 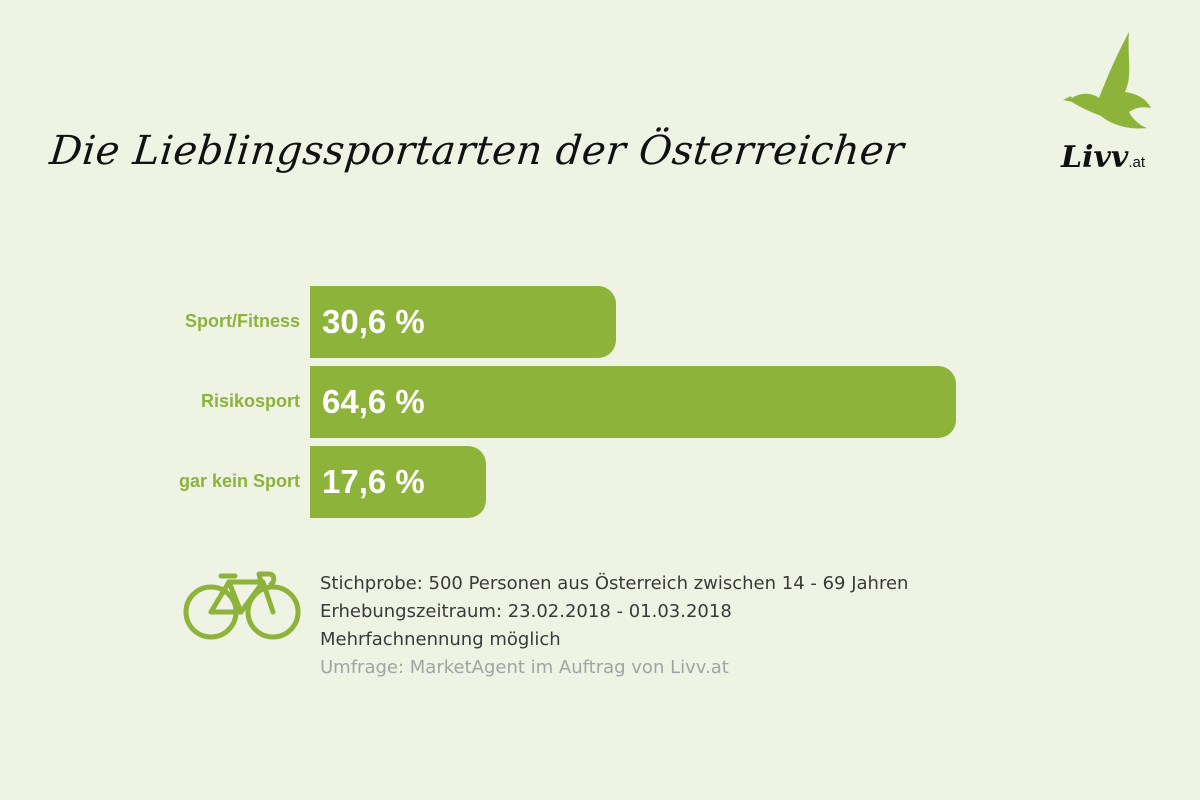 What do you see at coordinates (239, 481) in the screenshot?
I see `bar-label: gar kein Sport` at bounding box center [239, 481].